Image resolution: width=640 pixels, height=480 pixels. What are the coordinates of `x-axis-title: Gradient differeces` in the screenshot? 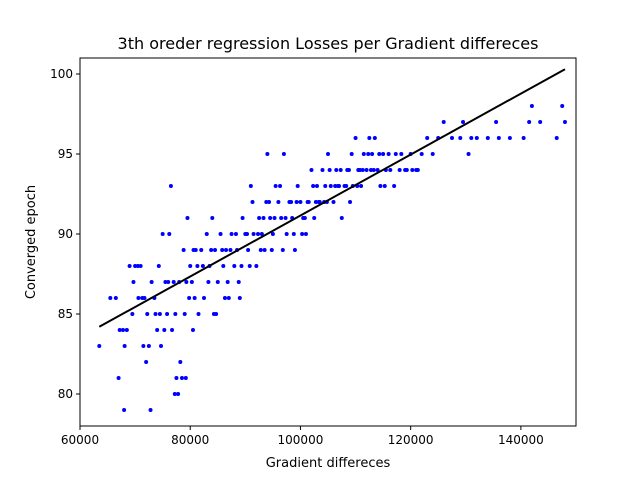 It's located at (328, 463).